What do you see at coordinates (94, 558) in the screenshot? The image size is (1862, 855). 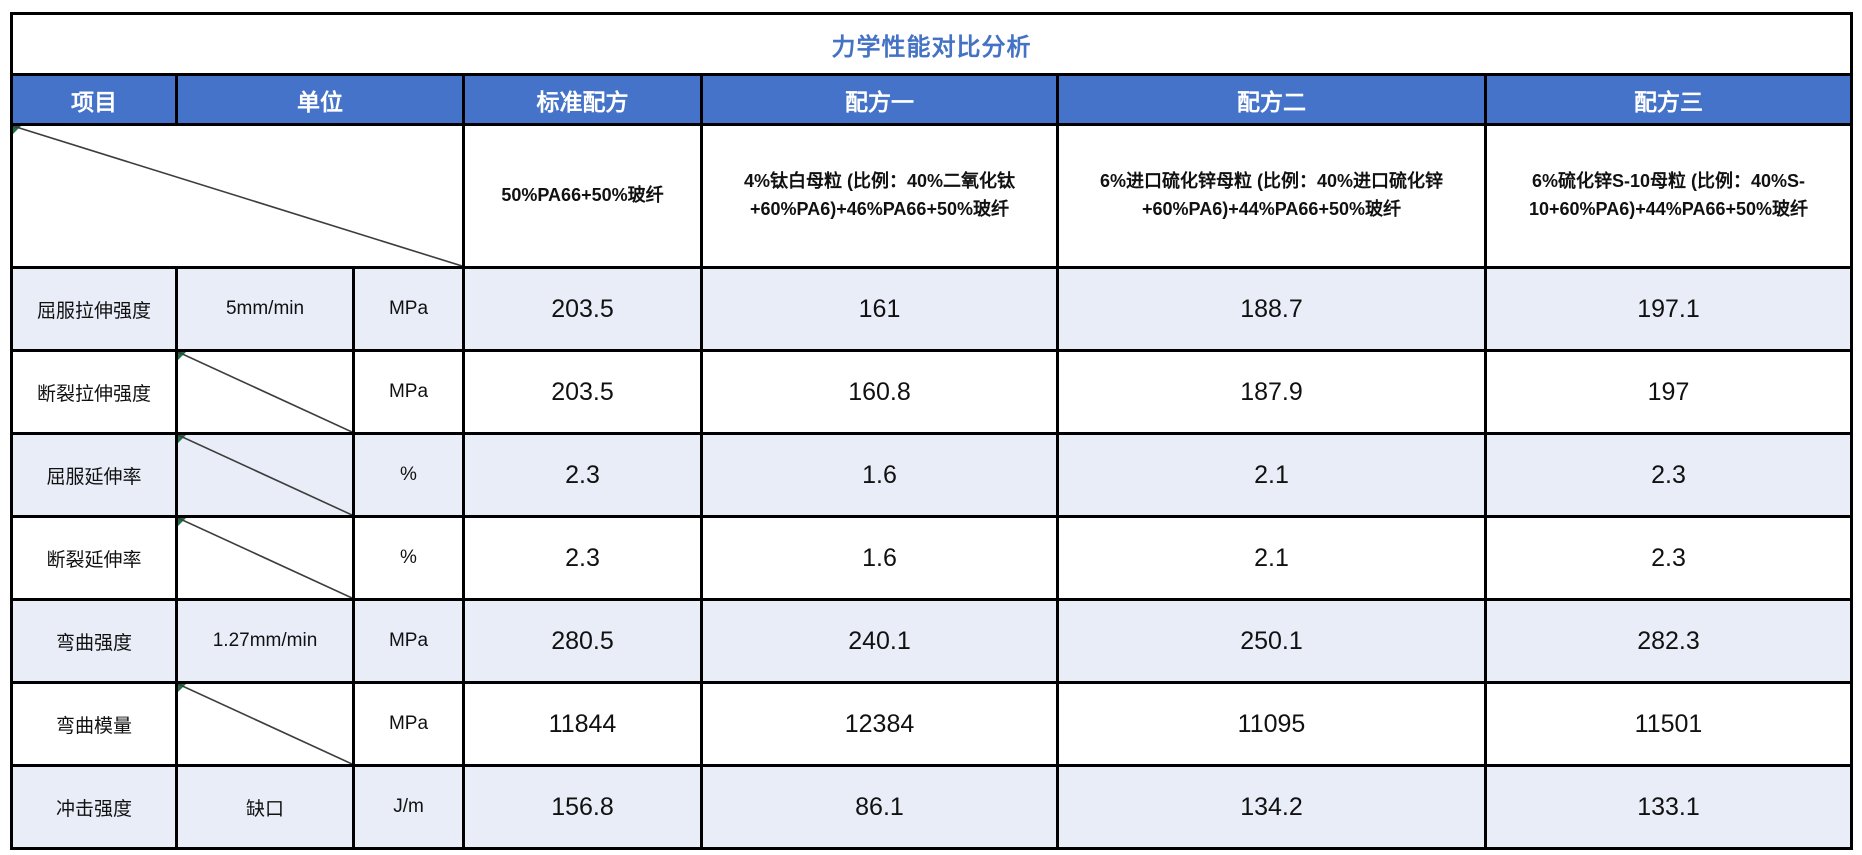 I see `row-item-label: 断裂延伸率` at bounding box center [94, 558].